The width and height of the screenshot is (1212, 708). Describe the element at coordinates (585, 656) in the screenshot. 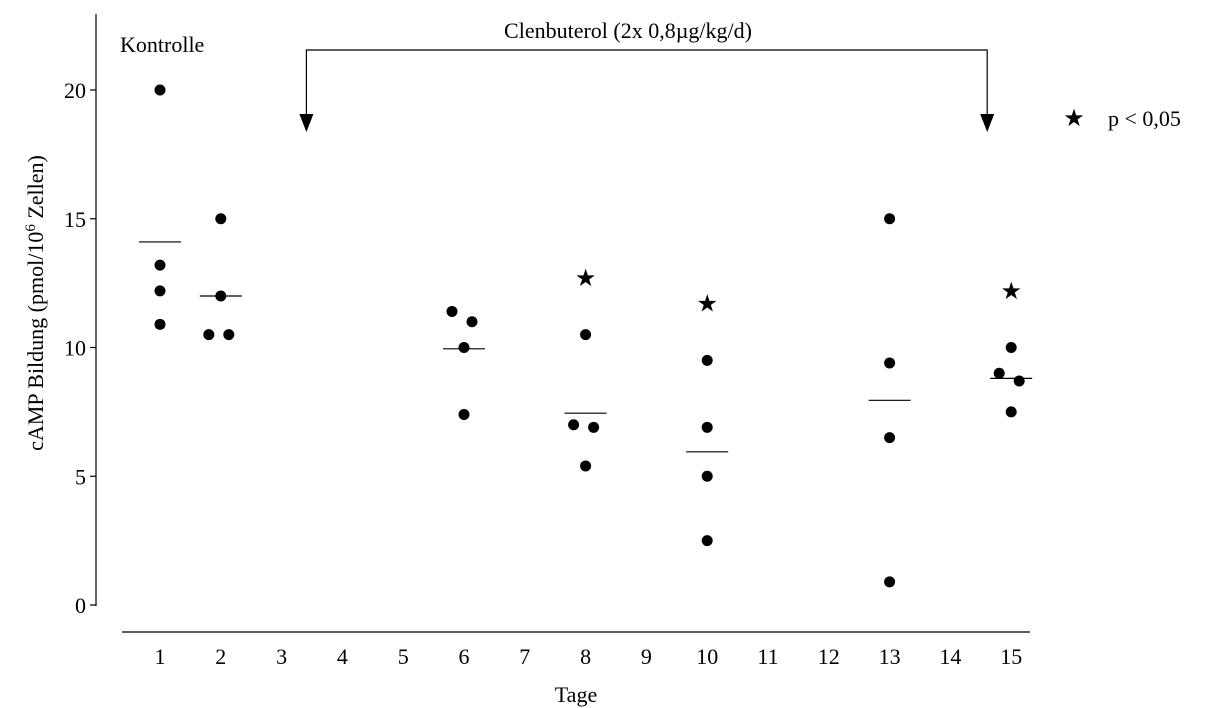

I see `x-tick-label: 8` at that location.